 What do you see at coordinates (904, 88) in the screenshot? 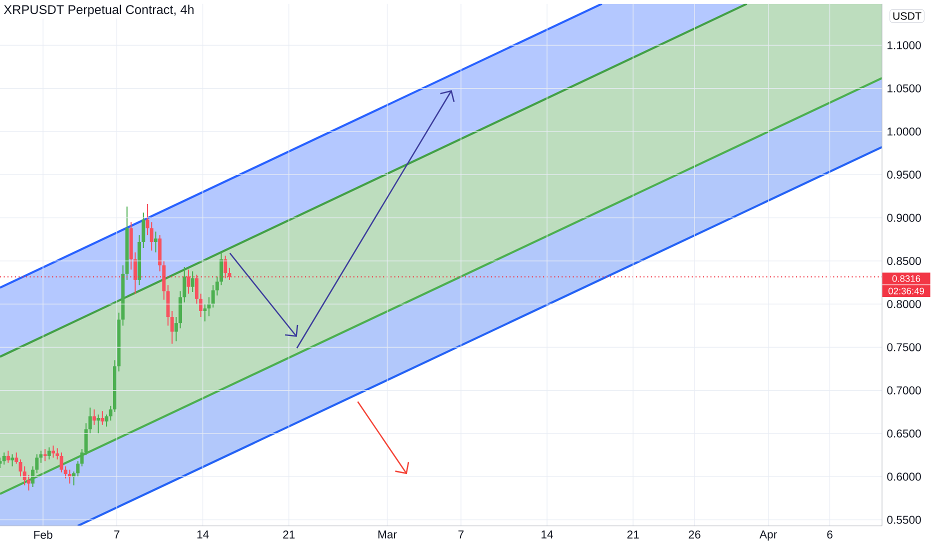
I see `y-tick-label: 1.0500` at bounding box center [904, 88].